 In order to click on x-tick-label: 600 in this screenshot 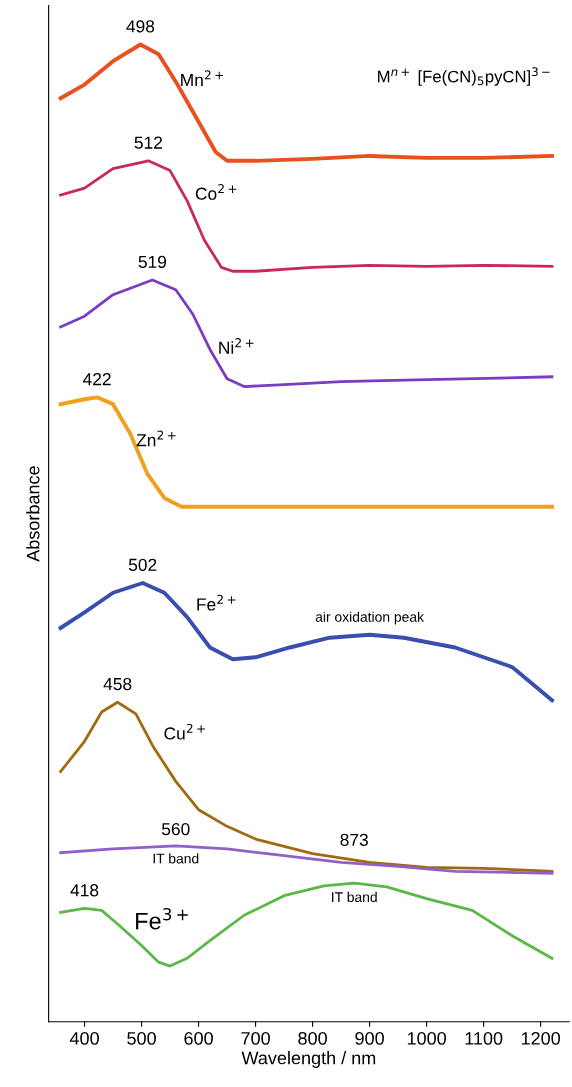, I will do `click(198, 1038)`.